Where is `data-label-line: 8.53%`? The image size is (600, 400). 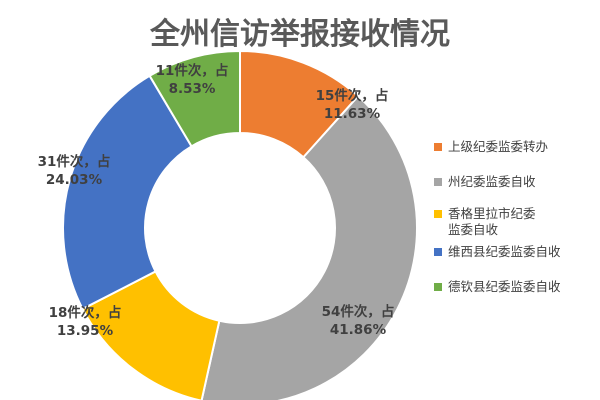 data-label-line: 8.53% is located at coordinates (192, 89).